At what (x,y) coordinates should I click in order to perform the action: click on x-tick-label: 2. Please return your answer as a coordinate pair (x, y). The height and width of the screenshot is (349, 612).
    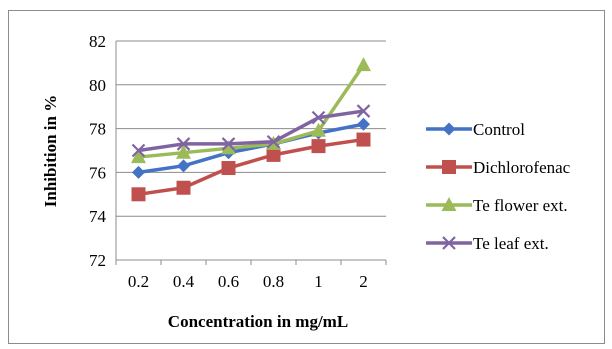
    Looking at the image, I should click on (363, 281).